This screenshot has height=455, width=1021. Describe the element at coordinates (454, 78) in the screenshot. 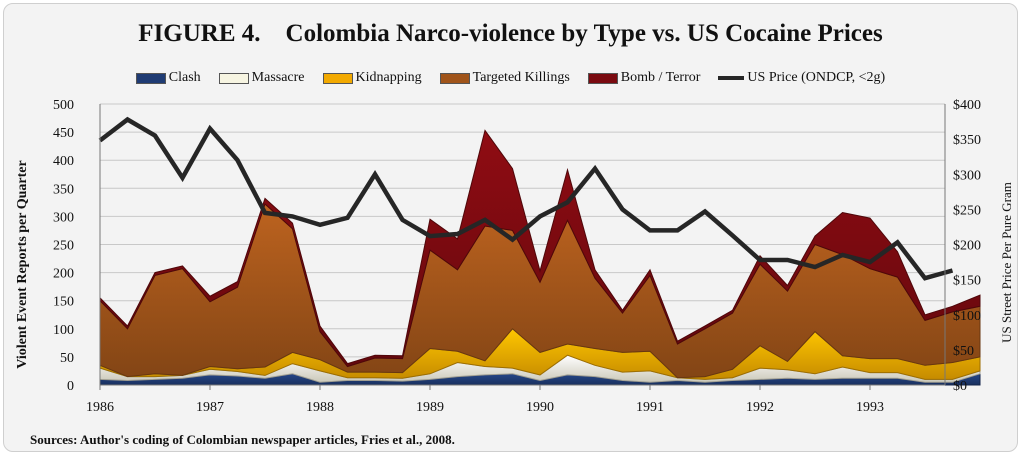

I see `legend-swatch-targeted-killings` at that location.